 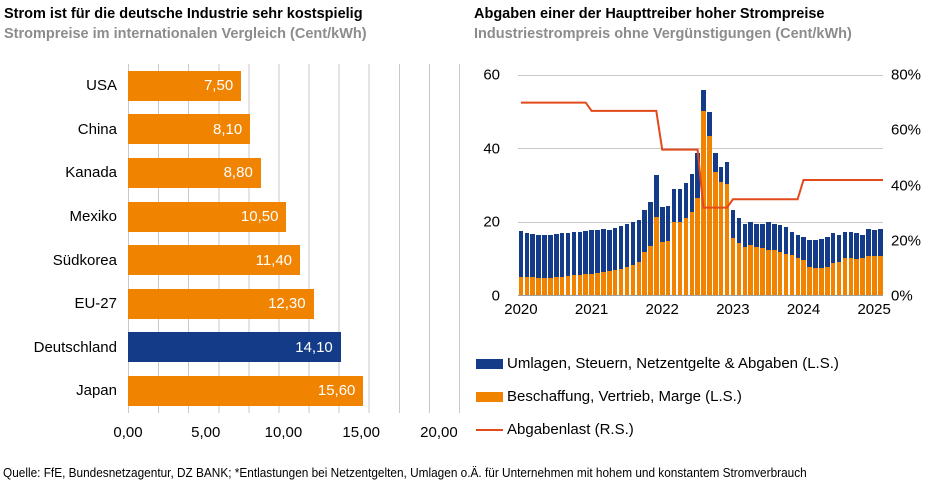 I want to click on left-axis-tick: 0, so click(x=495, y=296).